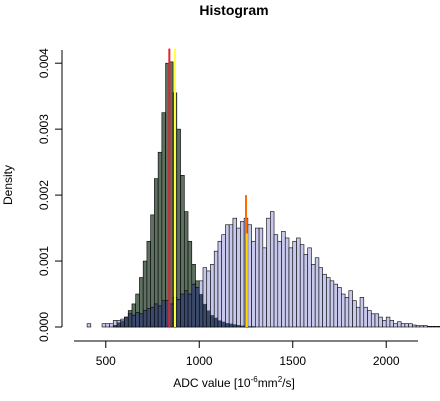  What do you see at coordinates (386, 361) in the screenshot?
I see `x-tick-label: 2000` at bounding box center [386, 361].